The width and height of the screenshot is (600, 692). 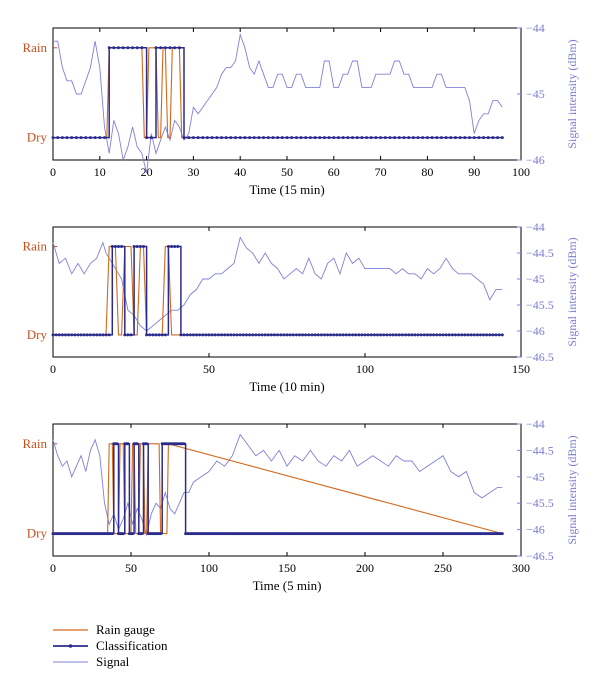 What do you see at coordinates (365, 568) in the screenshot?
I see `x-tick-label: 200` at bounding box center [365, 568].